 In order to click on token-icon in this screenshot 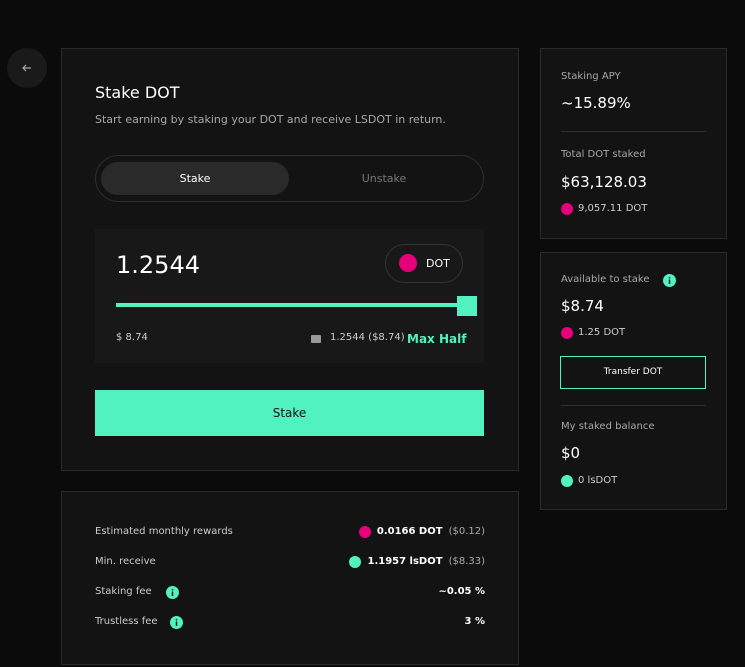, I will do `click(408, 263)`.